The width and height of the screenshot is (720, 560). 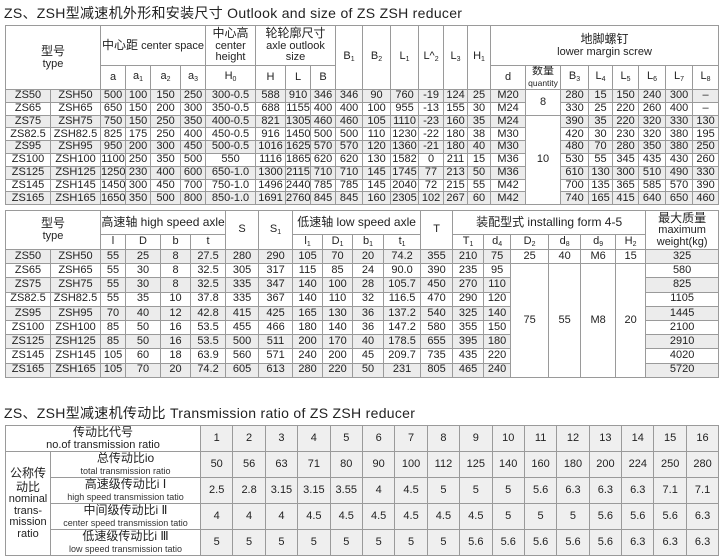 I want to click on low-speed-header: 低速轴 low speed axle, so click(x=357, y=222).